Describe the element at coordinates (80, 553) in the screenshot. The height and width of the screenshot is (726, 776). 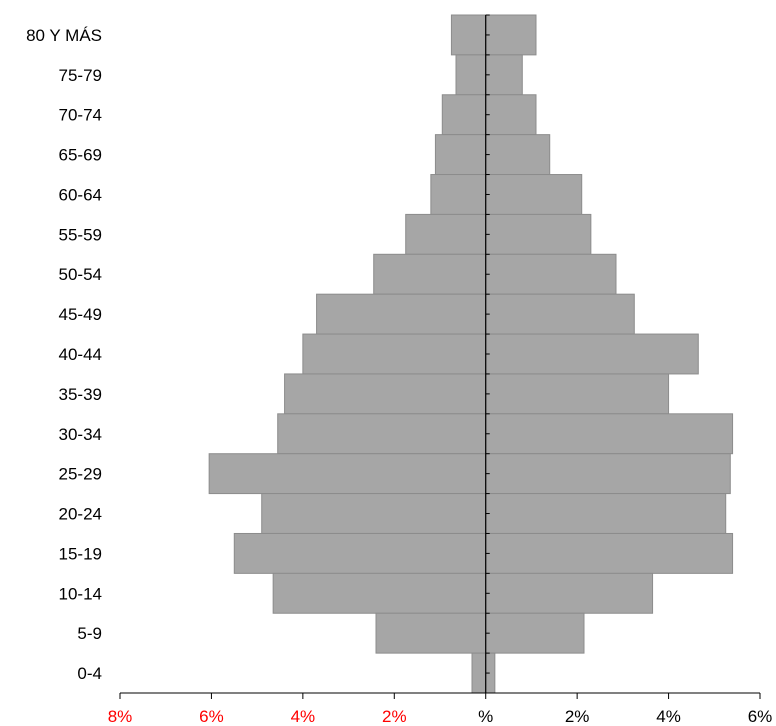
I see `y-tick-label: 15-19` at that location.